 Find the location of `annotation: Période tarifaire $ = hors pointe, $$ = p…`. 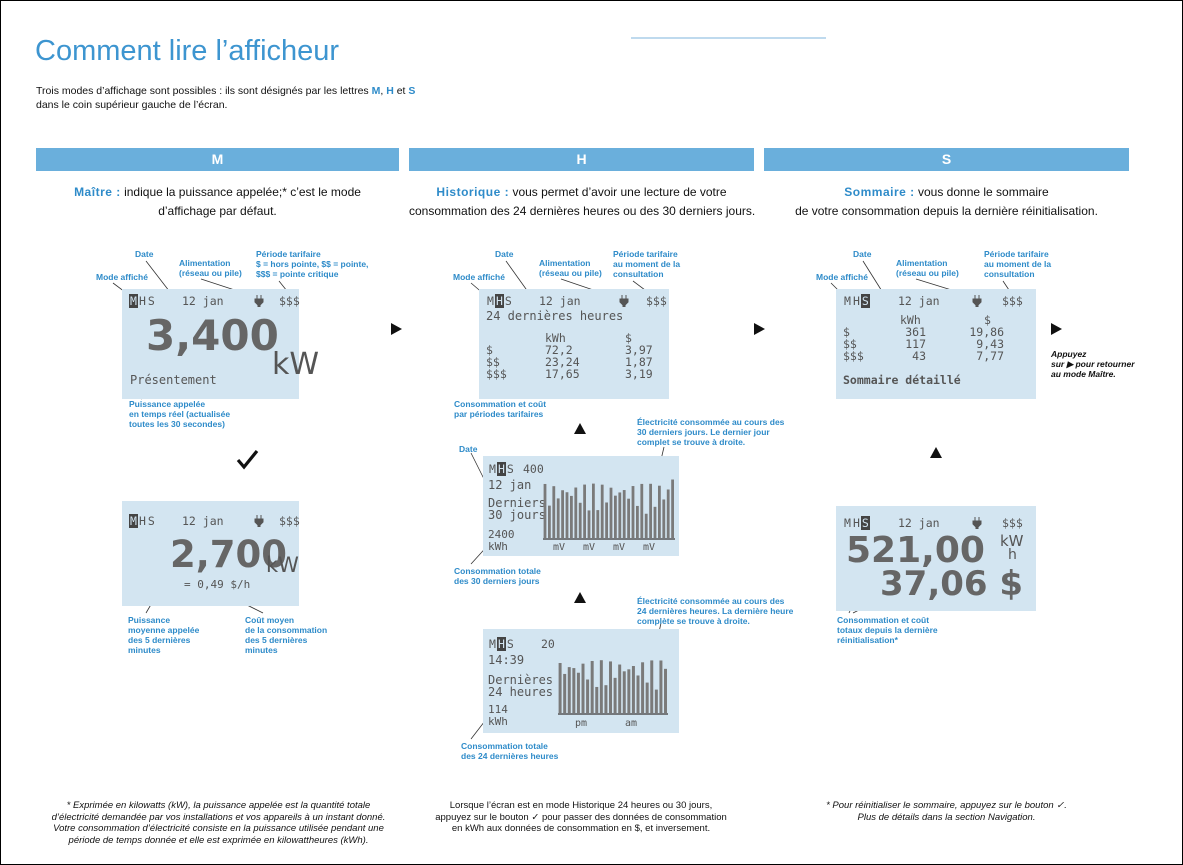

annotation: Période tarifaire $ = hors pointe, $$ = p… is located at coordinates (312, 264).